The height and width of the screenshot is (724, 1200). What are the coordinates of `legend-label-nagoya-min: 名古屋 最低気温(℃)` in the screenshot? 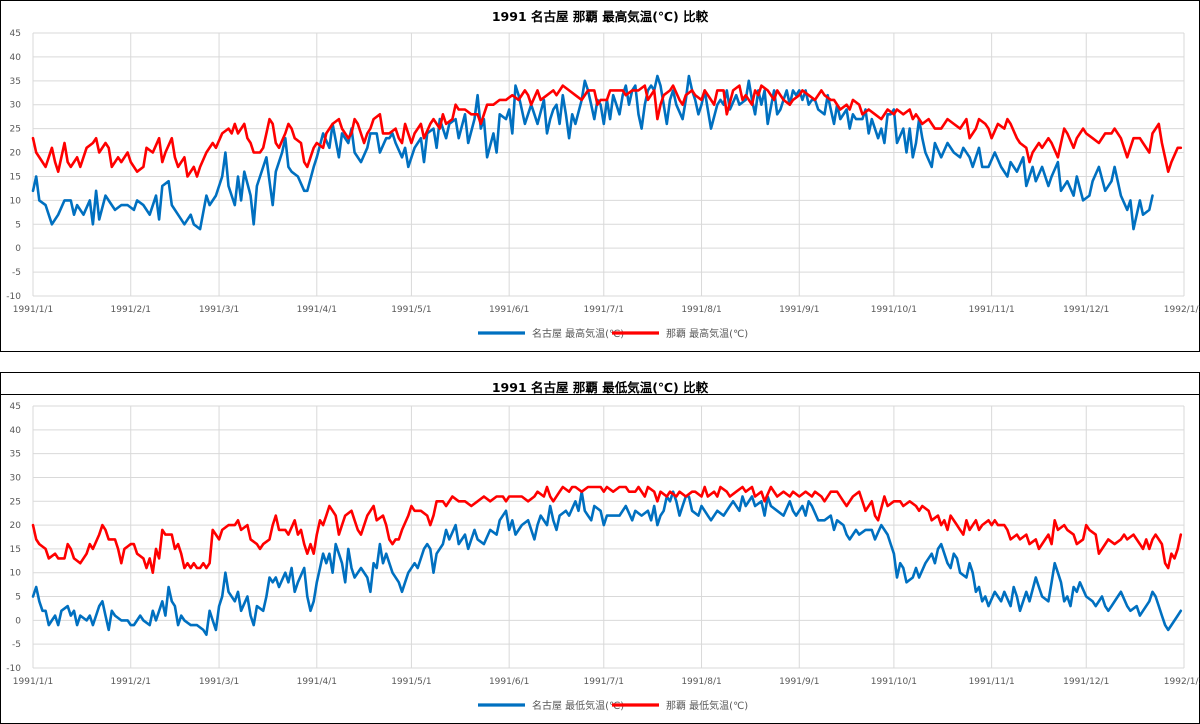 It's located at (578, 705).